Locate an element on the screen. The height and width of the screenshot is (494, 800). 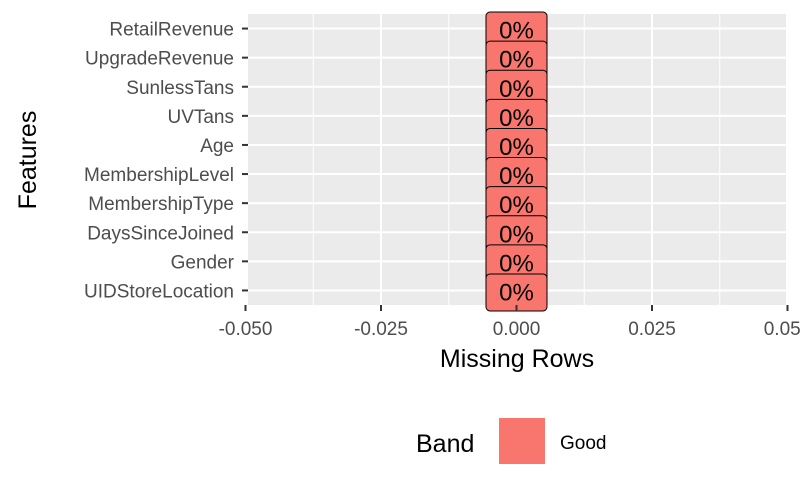
x-tick-label: -0.025 is located at coordinates (381, 329).